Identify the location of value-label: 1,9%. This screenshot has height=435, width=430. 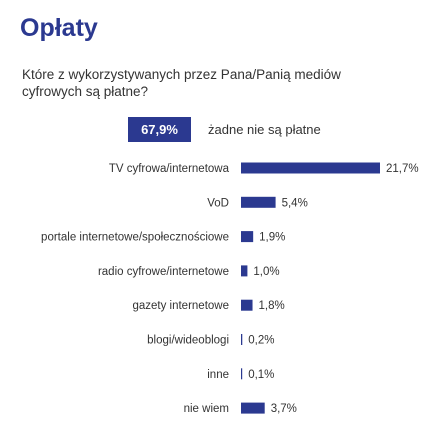
(272, 238).